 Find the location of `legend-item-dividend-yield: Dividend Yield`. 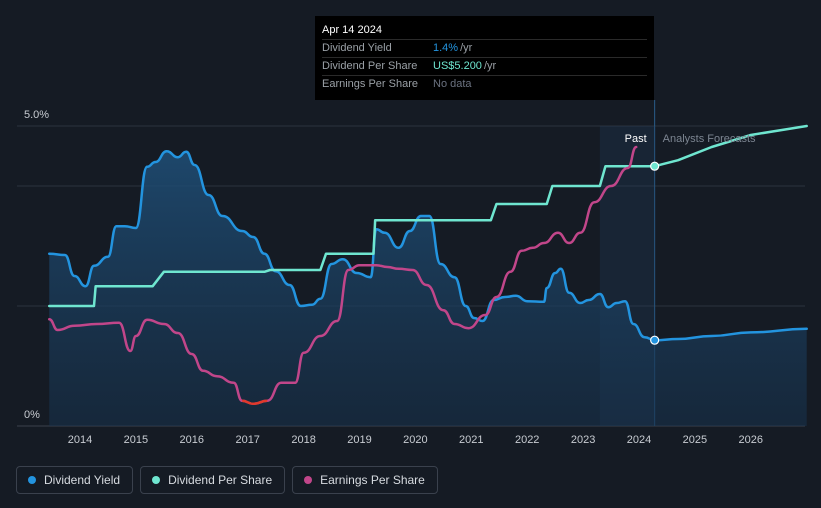

legend-item-dividend-yield: Dividend Yield is located at coordinates (75, 480).